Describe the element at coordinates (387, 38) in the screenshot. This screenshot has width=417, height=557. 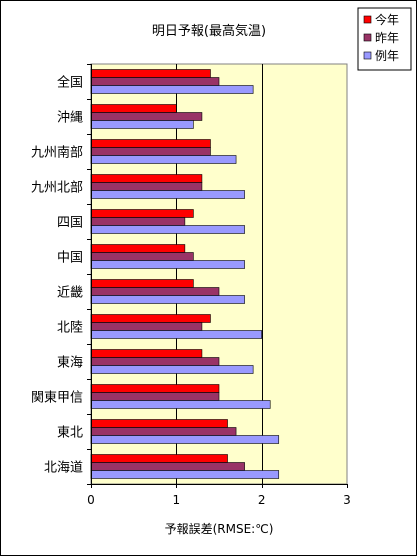
I see `legend-label: 昨年` at that location.